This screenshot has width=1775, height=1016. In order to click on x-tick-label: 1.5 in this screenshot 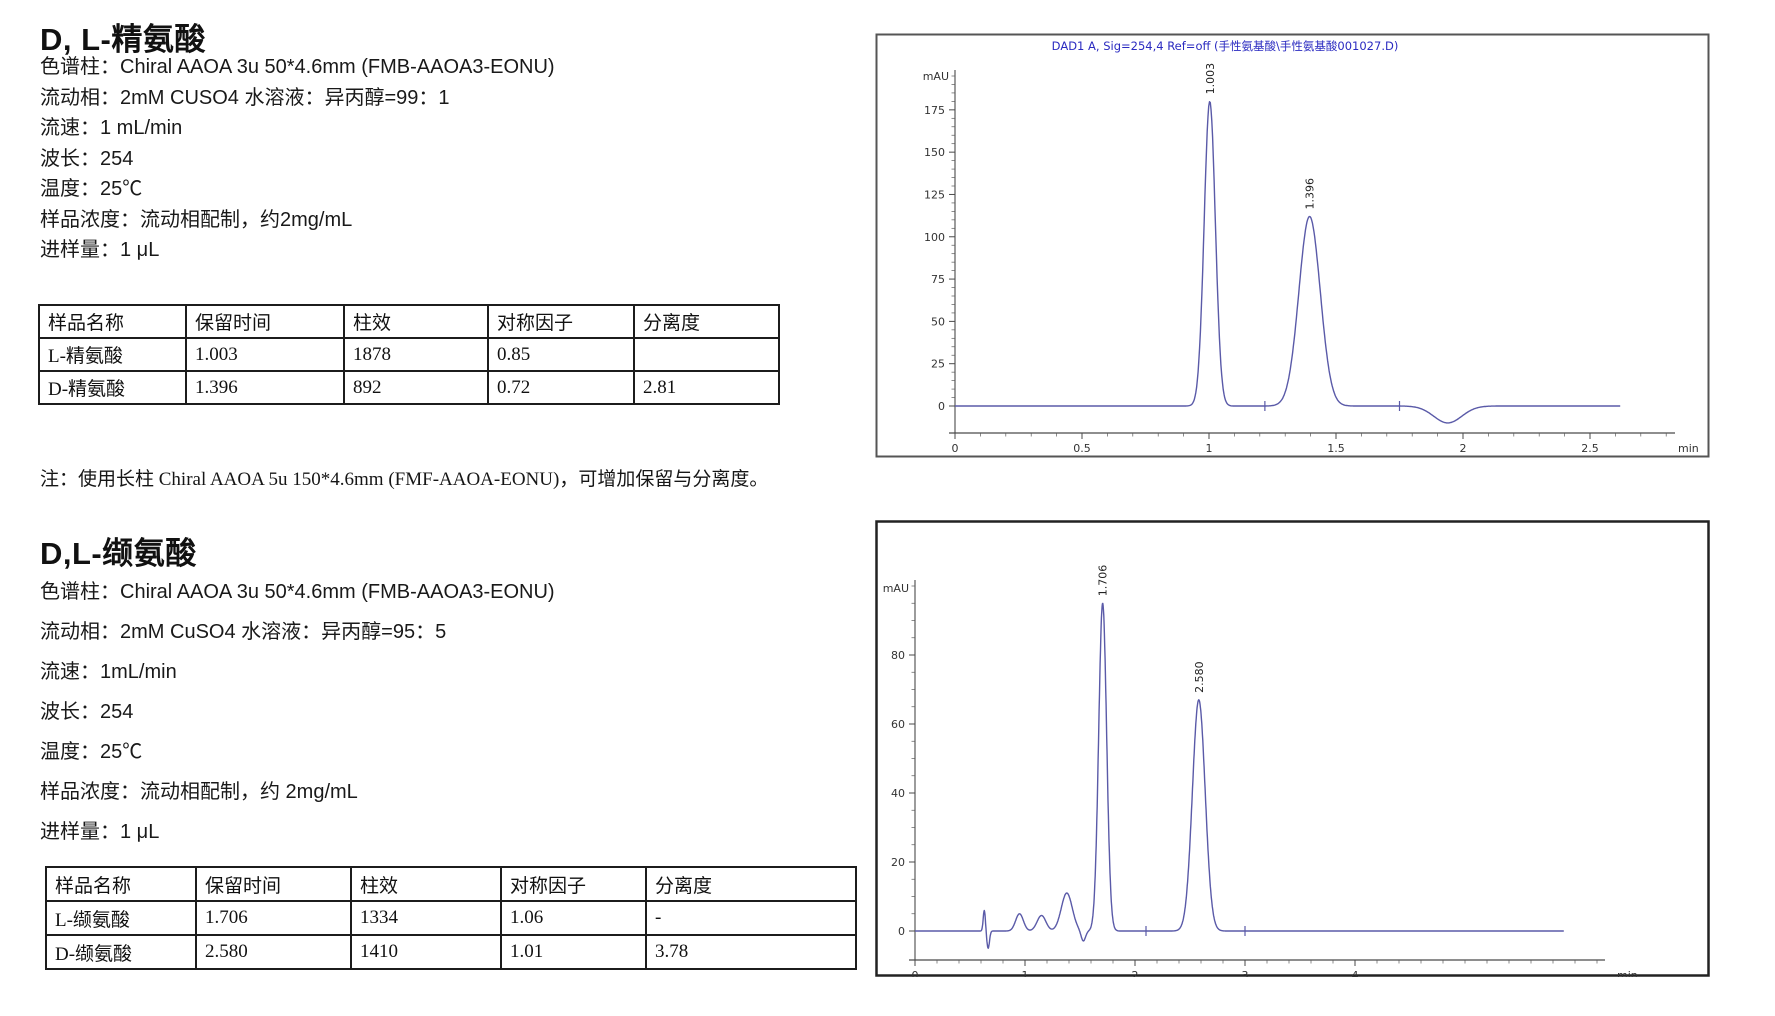, I will do `click(1336, 448)`.